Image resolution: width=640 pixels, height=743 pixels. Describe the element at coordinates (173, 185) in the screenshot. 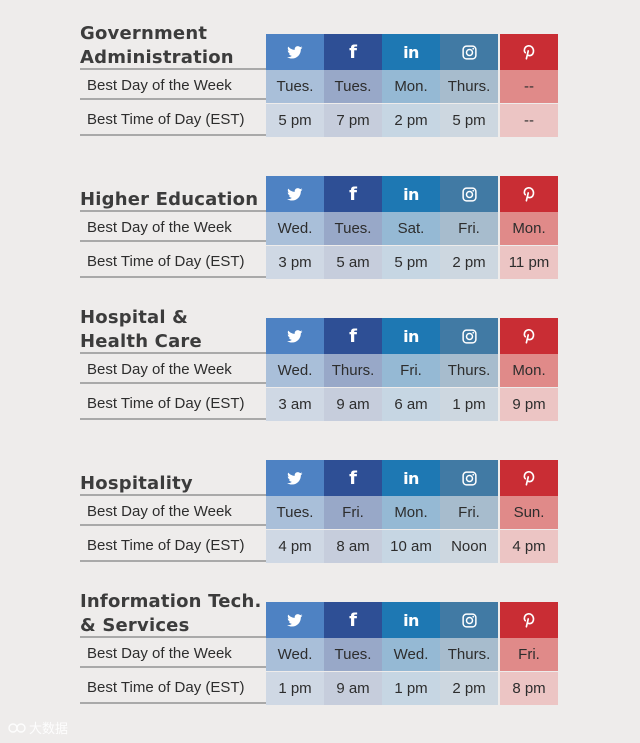

I see `industry-title: Higher Education` at that location.